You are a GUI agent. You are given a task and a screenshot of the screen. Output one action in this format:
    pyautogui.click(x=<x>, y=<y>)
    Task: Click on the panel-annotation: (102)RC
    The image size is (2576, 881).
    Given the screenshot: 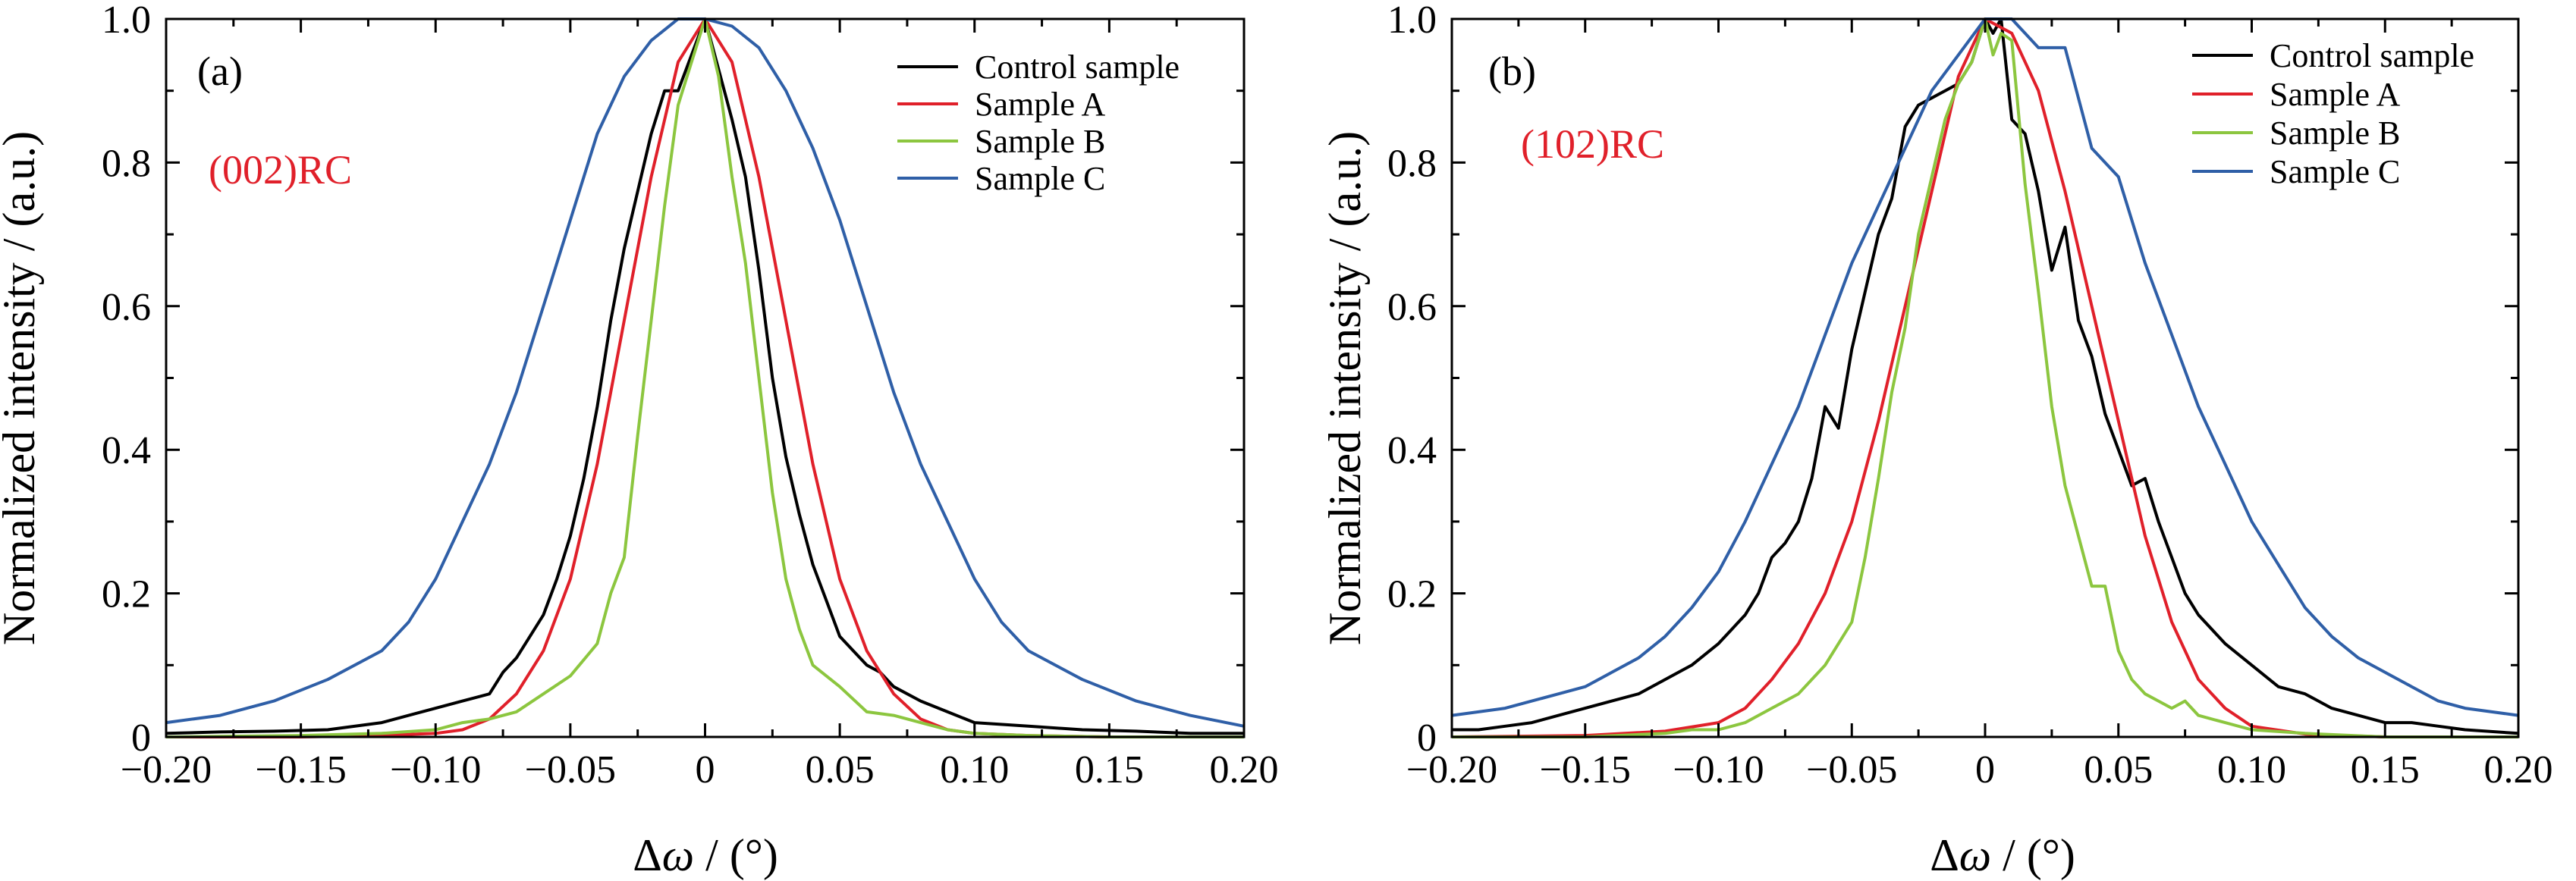 What is the action you would take?
    pyautogui.click(x=1592, y=144)
    